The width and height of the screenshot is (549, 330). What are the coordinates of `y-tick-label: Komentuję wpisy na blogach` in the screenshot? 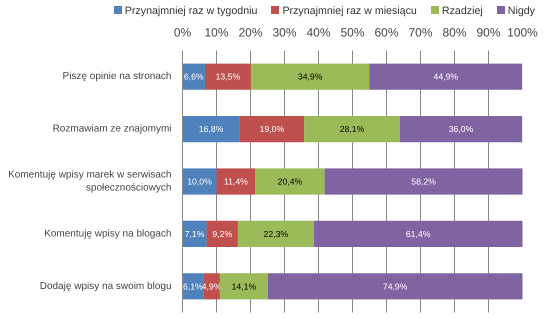 It's located at (108, 234).